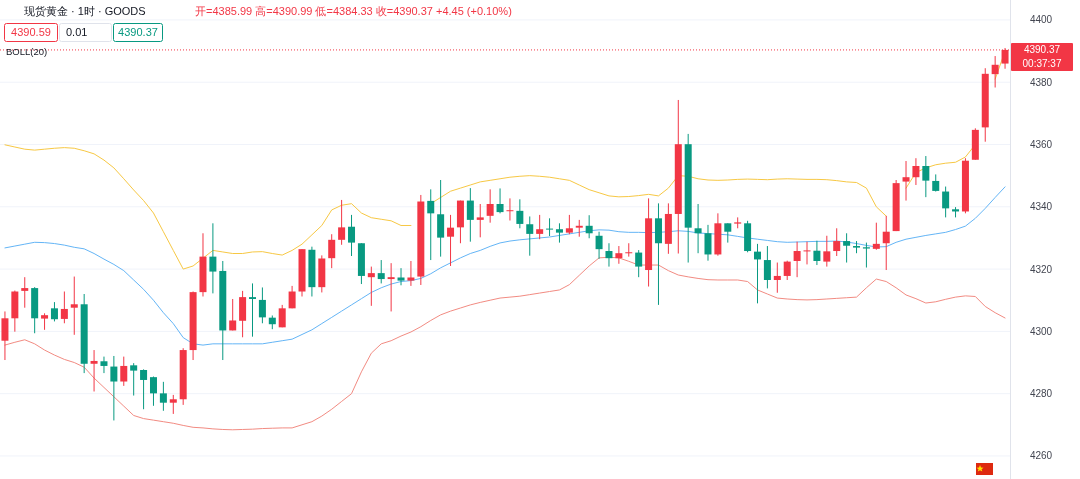 This screenshot has height=479, width=1080. Describe the element at coordinates (138, 32) in the screenshot. I see `annotation: 4390.37` at that location.